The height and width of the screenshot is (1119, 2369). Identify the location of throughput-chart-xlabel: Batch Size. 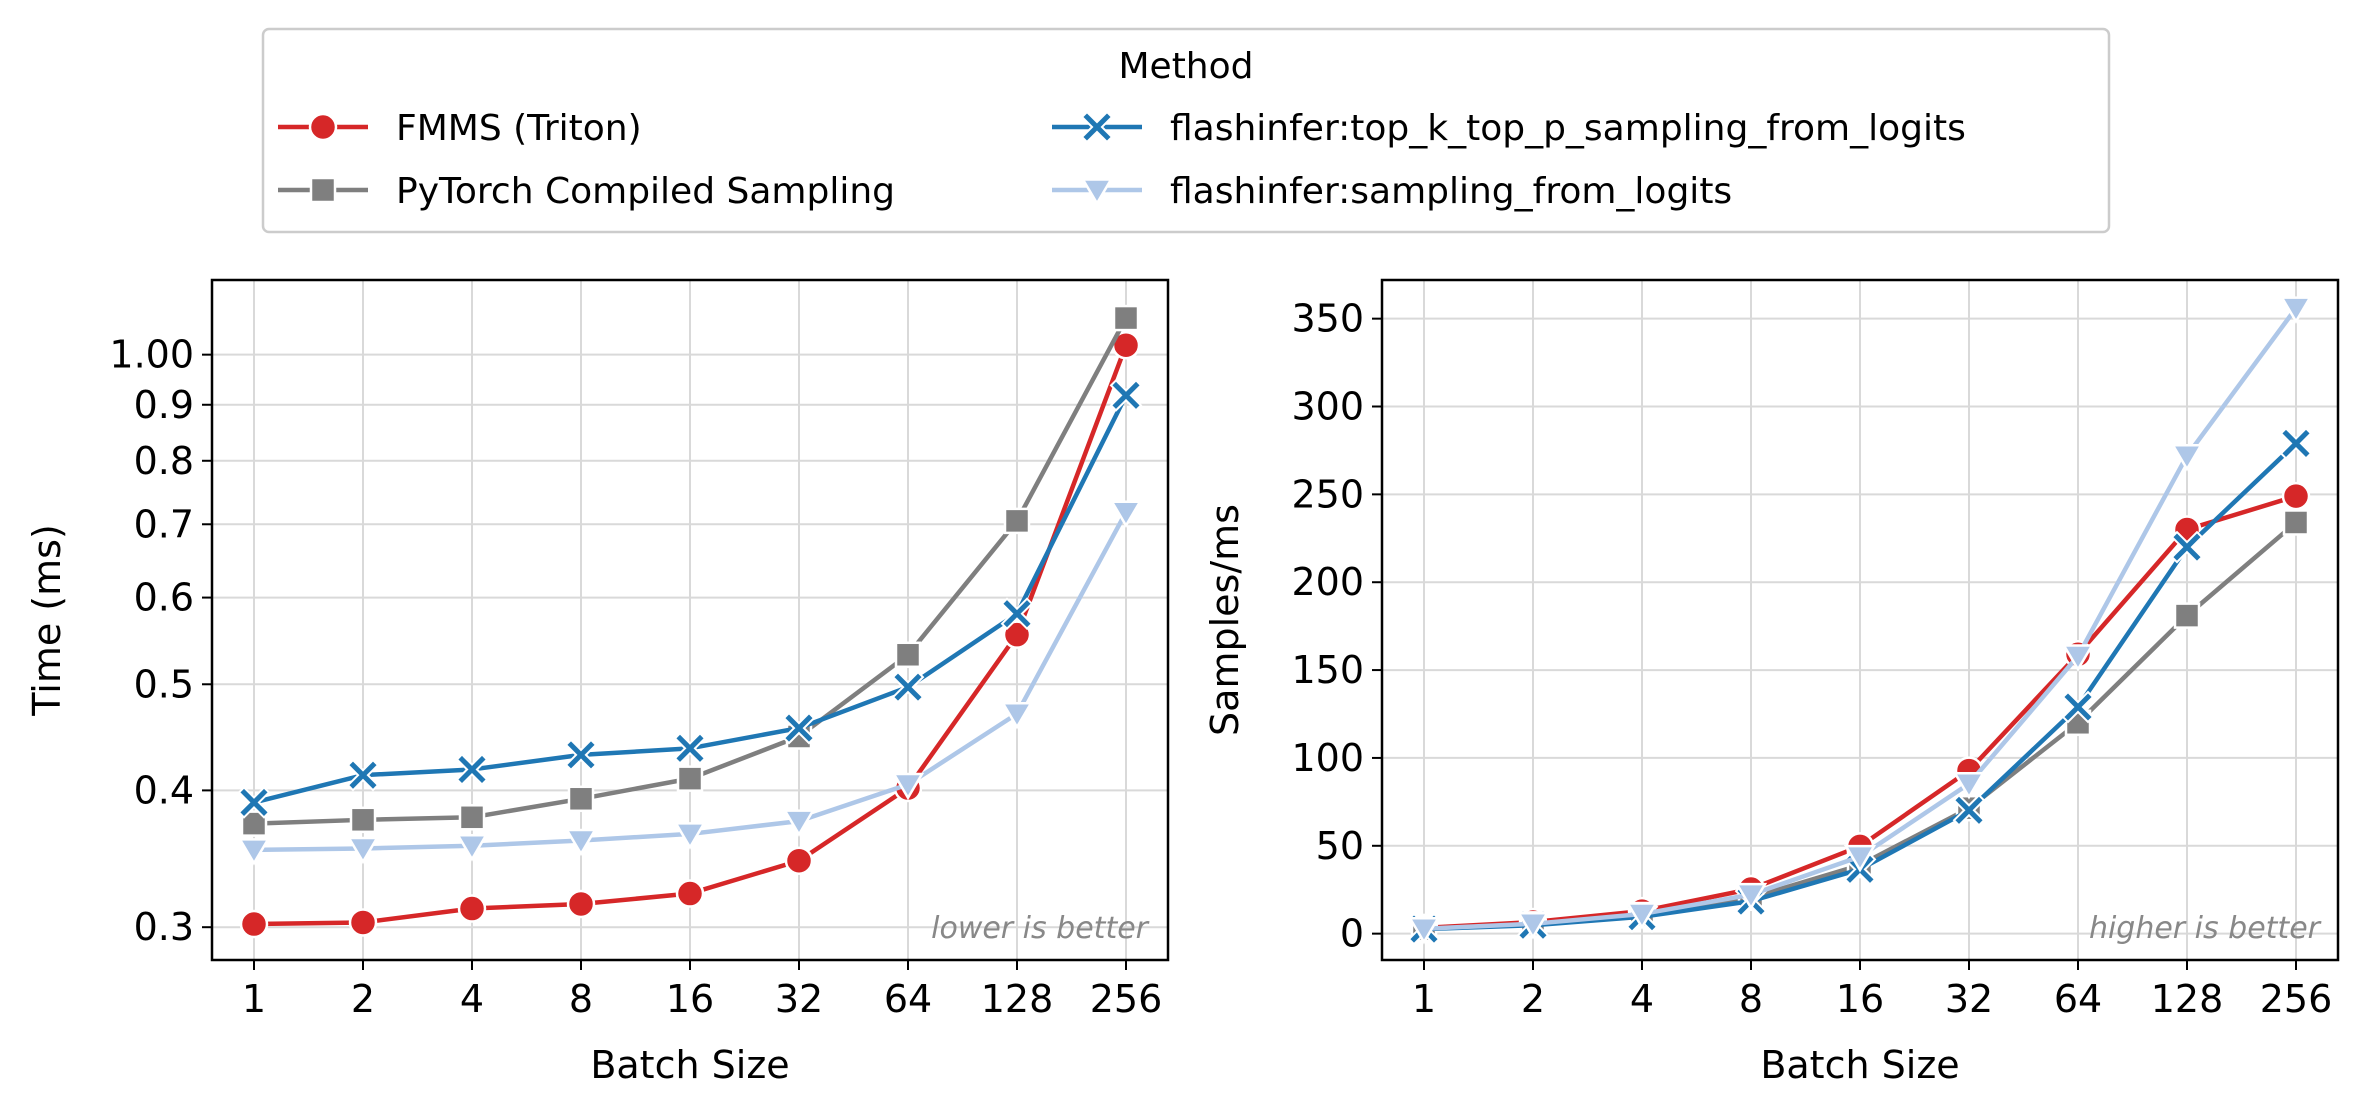
(1859, 1065).